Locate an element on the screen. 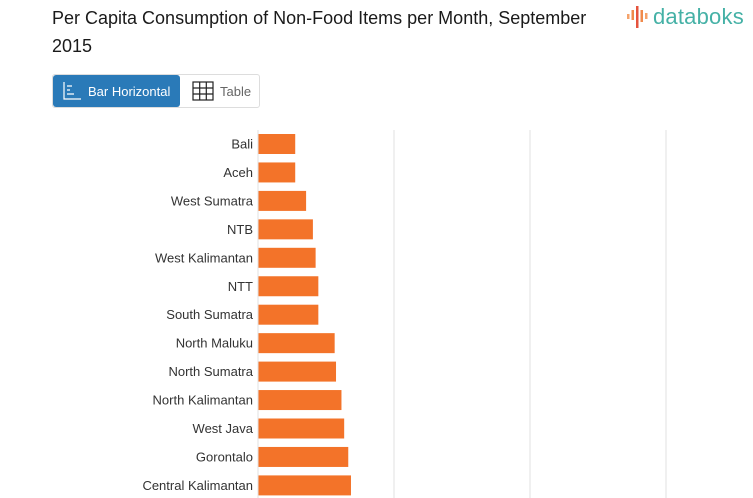 The image size is (753, 498). category-label: West Kalimantan is located at coordinates (204, 257).